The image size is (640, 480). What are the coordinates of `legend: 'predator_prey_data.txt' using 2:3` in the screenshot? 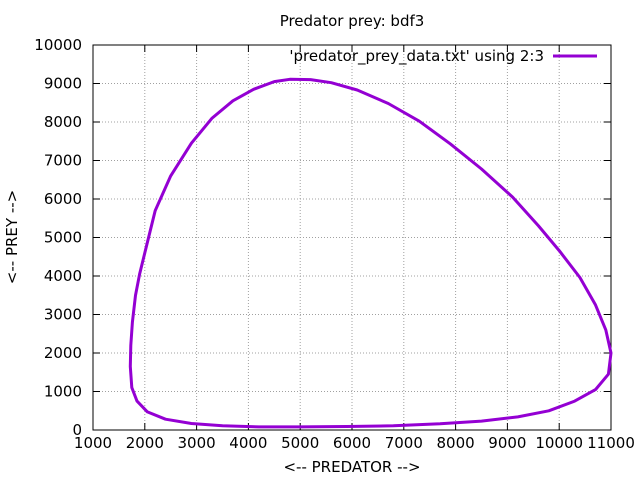 It's located at (443, 56).